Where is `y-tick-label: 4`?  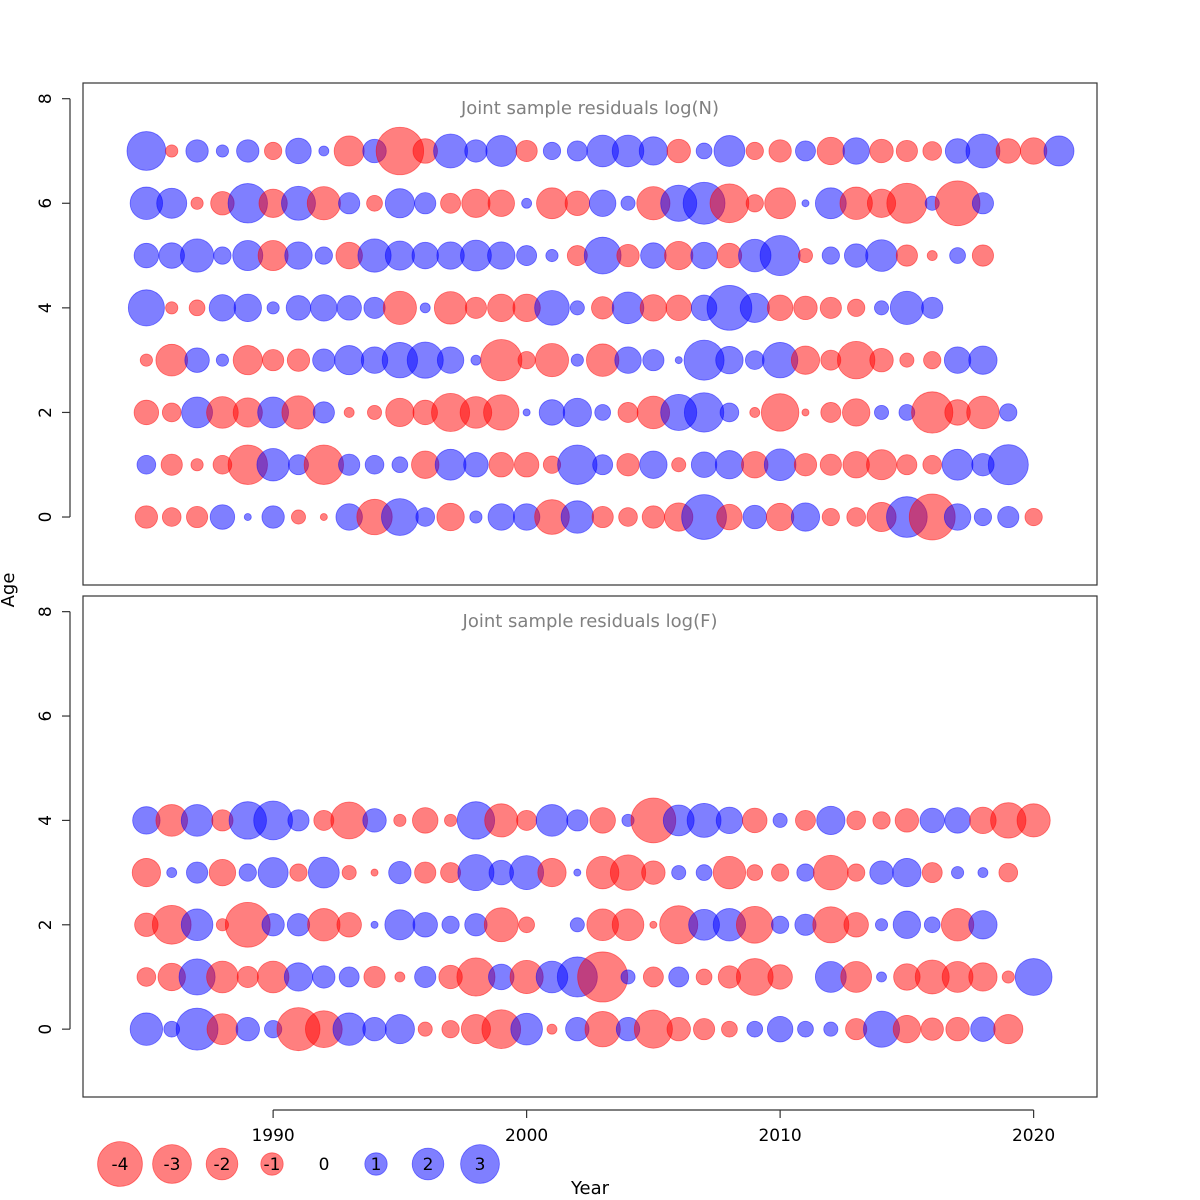
y-tick-label: 4 is located at coordinates (46, 307).